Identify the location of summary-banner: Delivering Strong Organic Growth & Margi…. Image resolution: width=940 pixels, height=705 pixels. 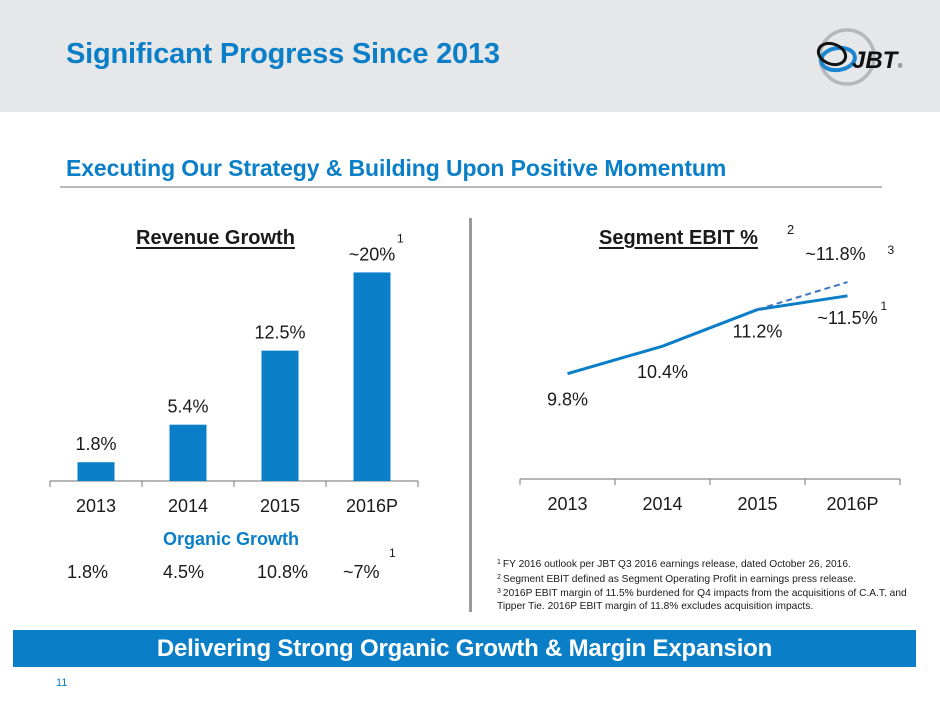
(464, 648).